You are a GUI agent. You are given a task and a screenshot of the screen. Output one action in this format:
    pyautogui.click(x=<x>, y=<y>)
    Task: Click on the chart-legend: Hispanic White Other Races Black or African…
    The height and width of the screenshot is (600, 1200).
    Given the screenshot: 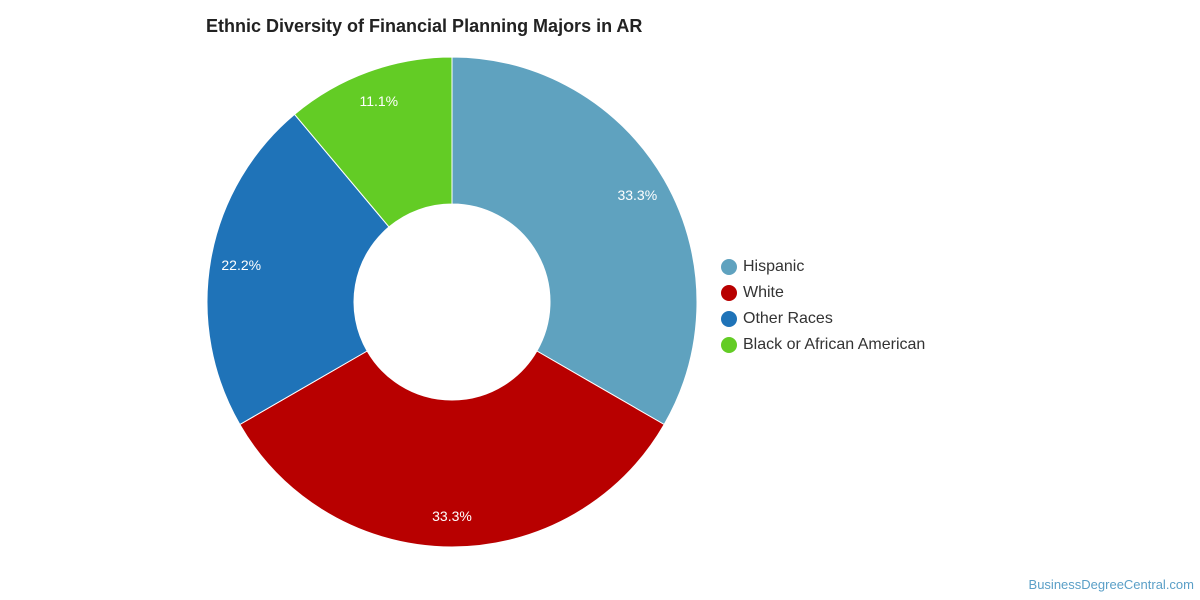 What is the action you would take?
    pyautogui.click(x=823, y=306)
    